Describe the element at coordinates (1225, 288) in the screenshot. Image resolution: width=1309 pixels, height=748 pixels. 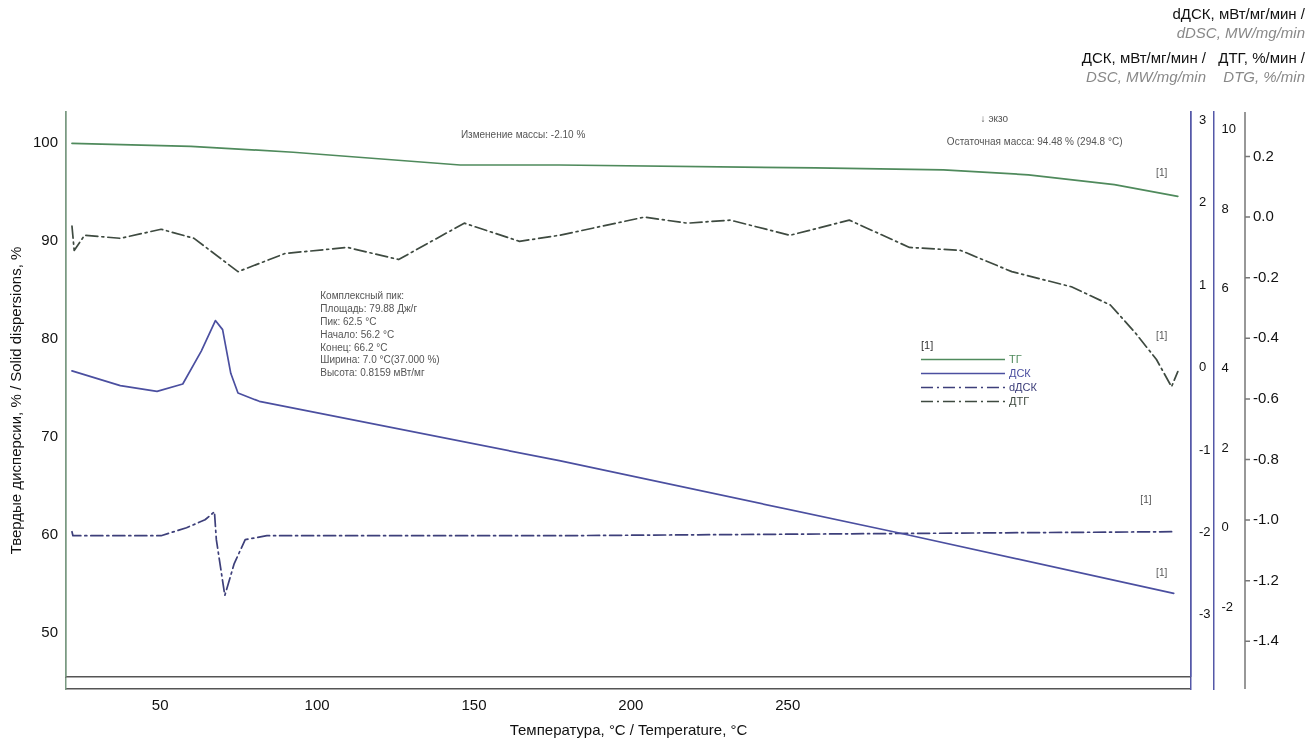
I see `y3-tick-label: 6` at that location.